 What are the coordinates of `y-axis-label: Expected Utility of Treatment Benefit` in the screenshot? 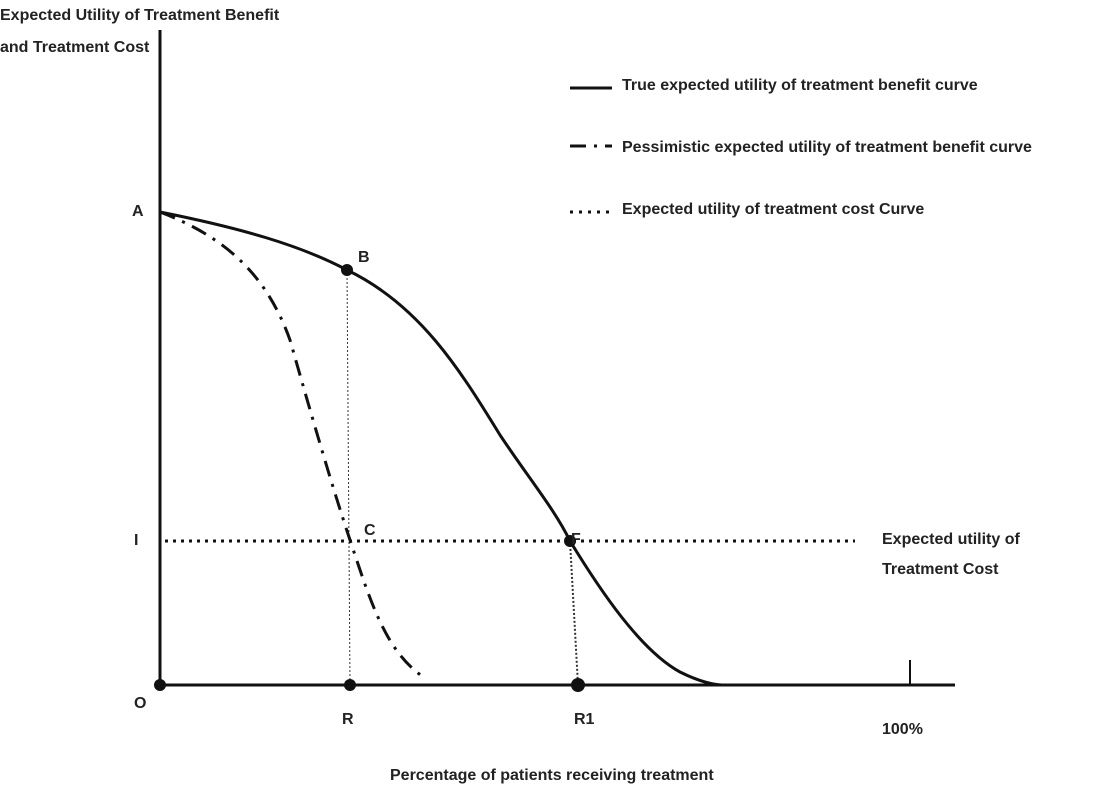 It's located at (140, 15).